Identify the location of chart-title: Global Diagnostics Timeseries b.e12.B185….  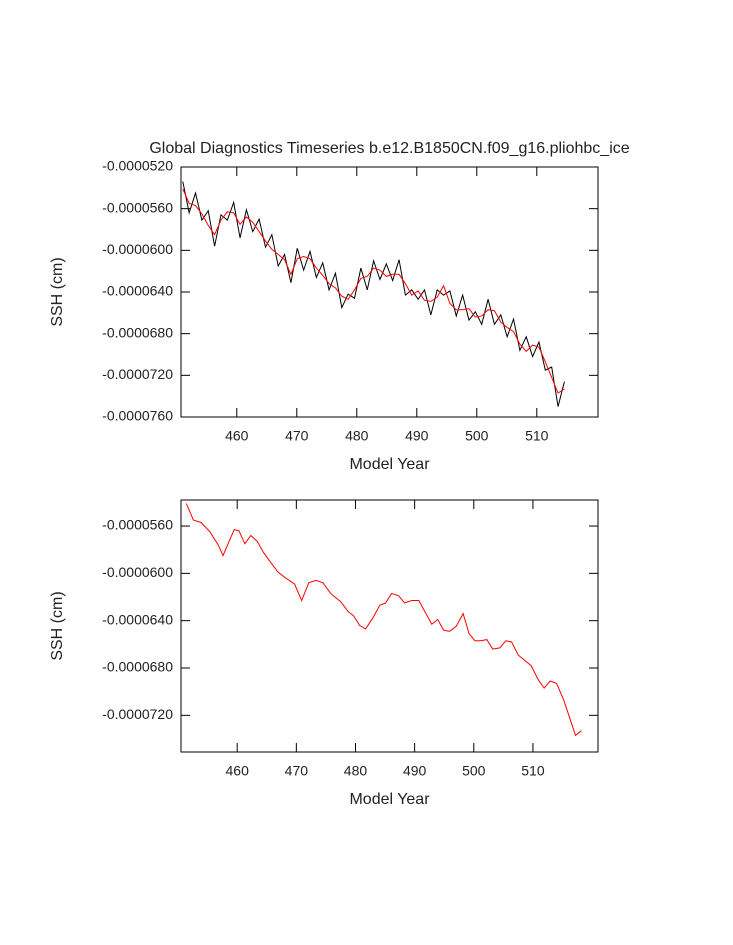
(389, 148).